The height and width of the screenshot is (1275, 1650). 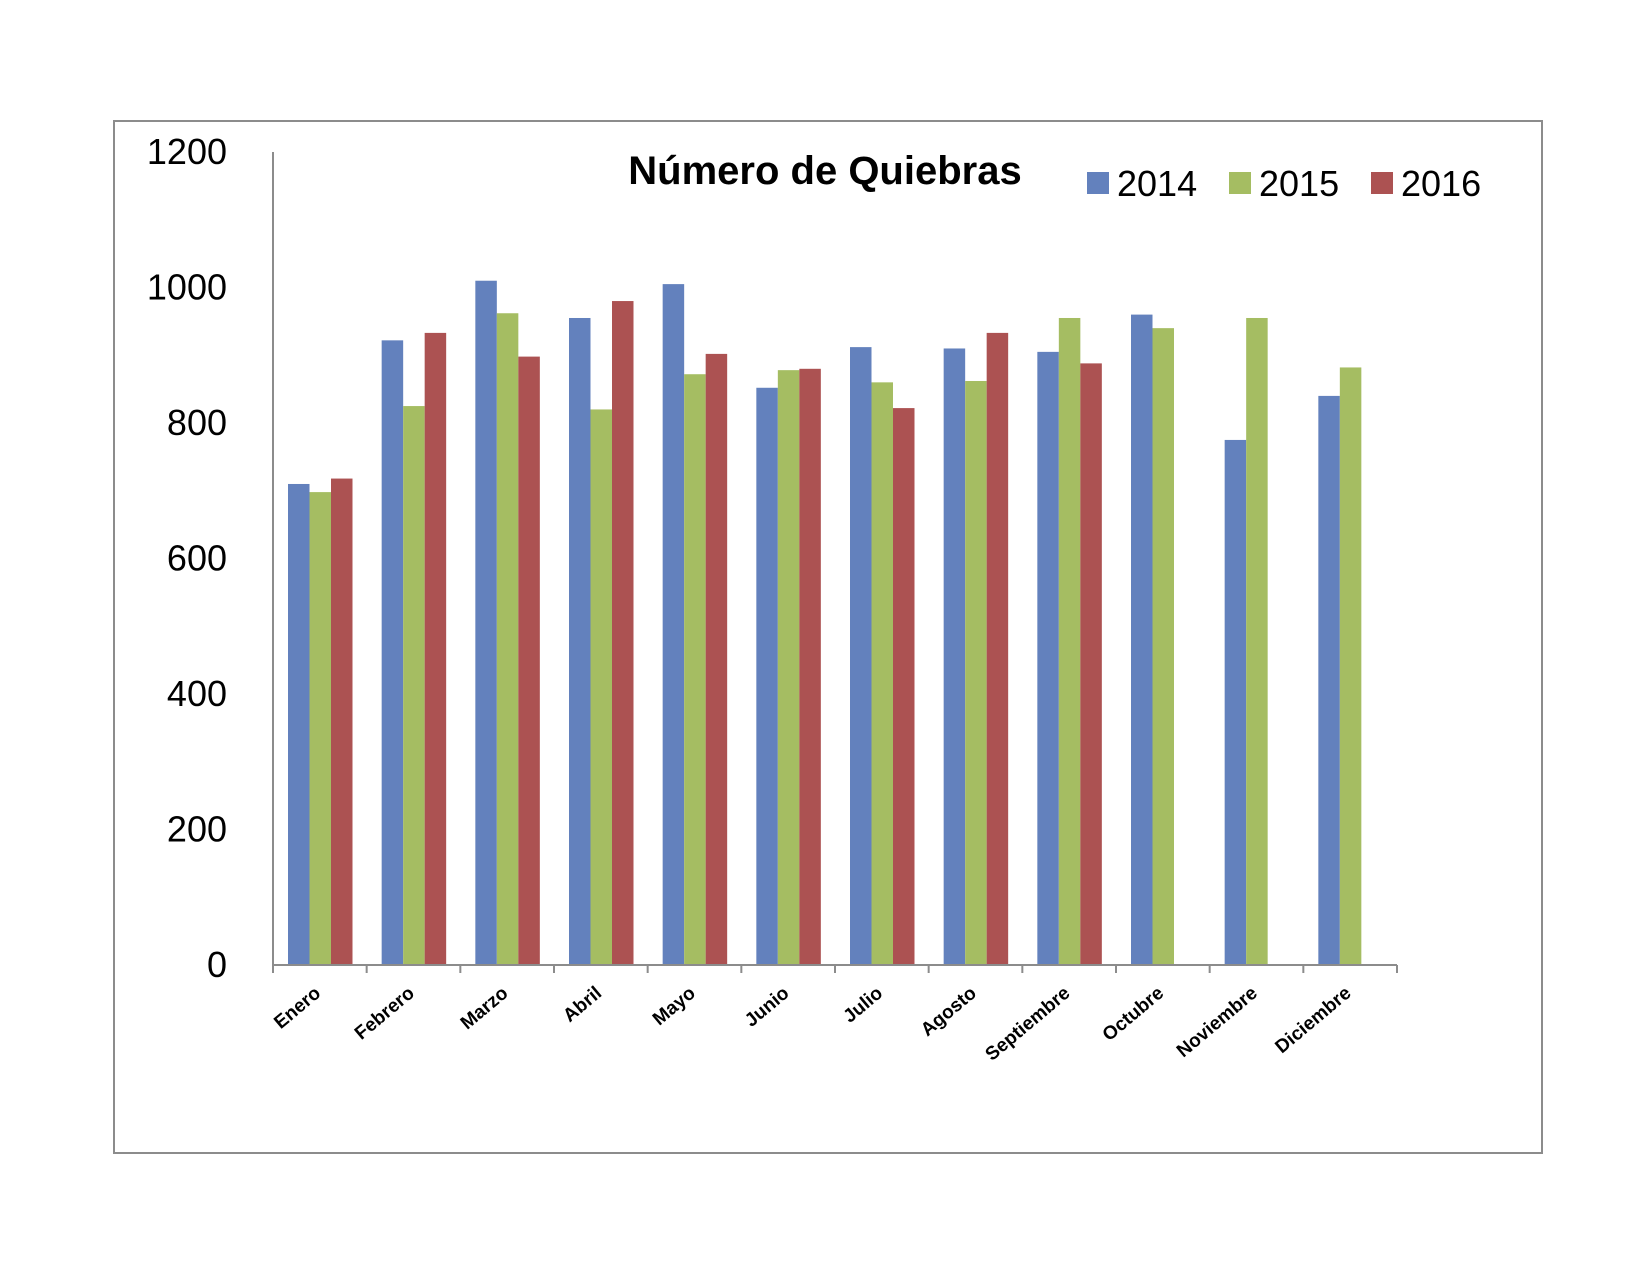 What do you see at coordinates (197, 422) in the screenshot?
I see `y-tick-label: 800` at bounding box center [197, 422].